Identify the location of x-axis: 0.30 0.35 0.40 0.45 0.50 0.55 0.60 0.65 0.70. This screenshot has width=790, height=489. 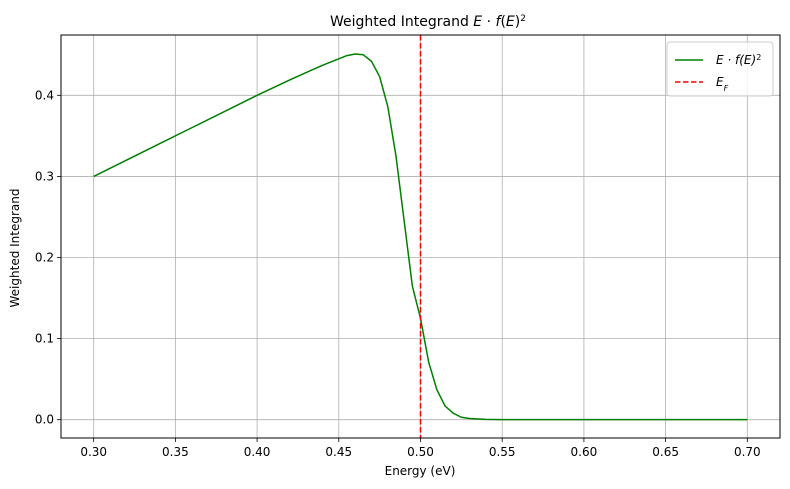
(420, 448).